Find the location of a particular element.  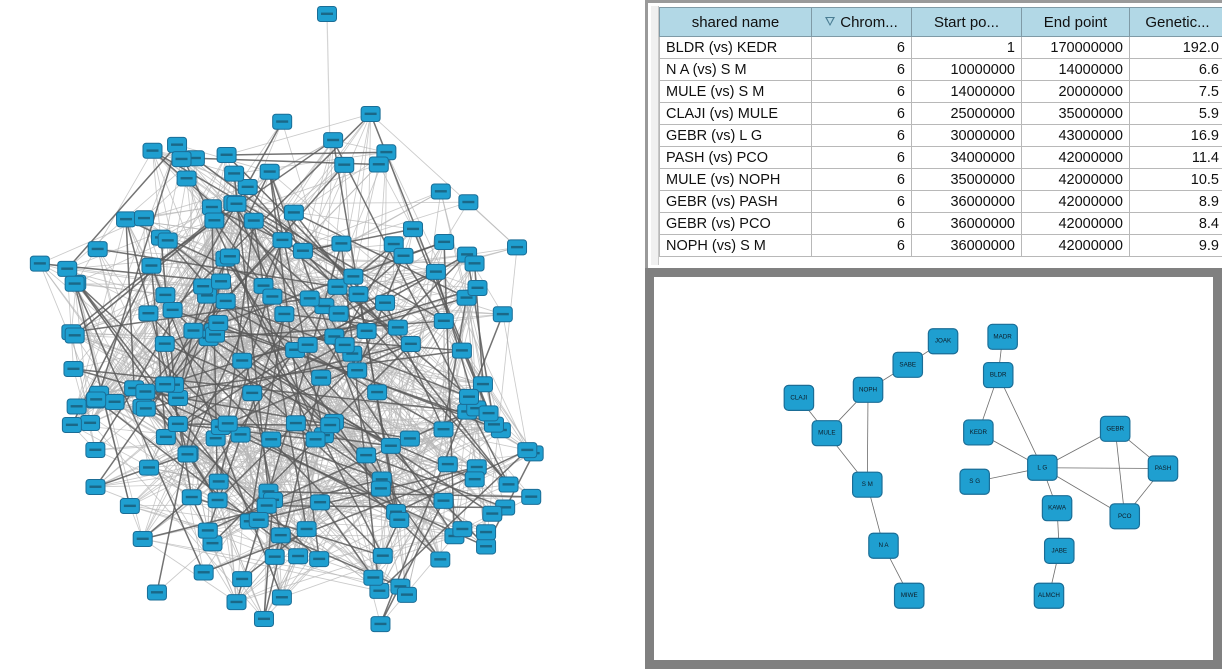

sub-network-node-NOPH: NOPH is located at coordinates (868, 389).